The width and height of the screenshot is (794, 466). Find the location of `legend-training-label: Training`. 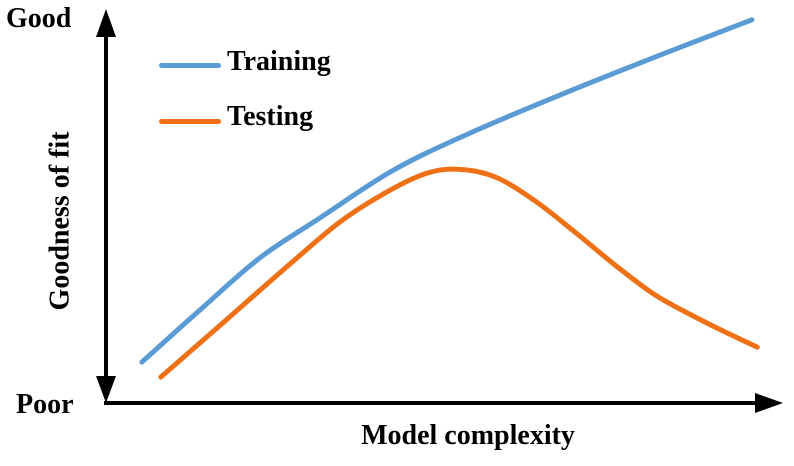

legend-training-label: Training is located at coordinates (279, 61).